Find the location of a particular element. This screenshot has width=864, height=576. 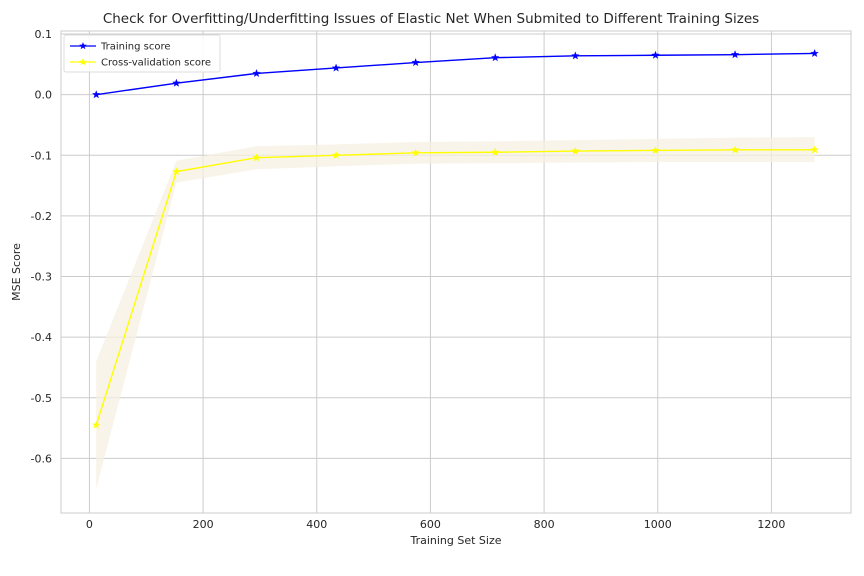

y-tick-label: -0.3 is located at coordinates (41, 277).